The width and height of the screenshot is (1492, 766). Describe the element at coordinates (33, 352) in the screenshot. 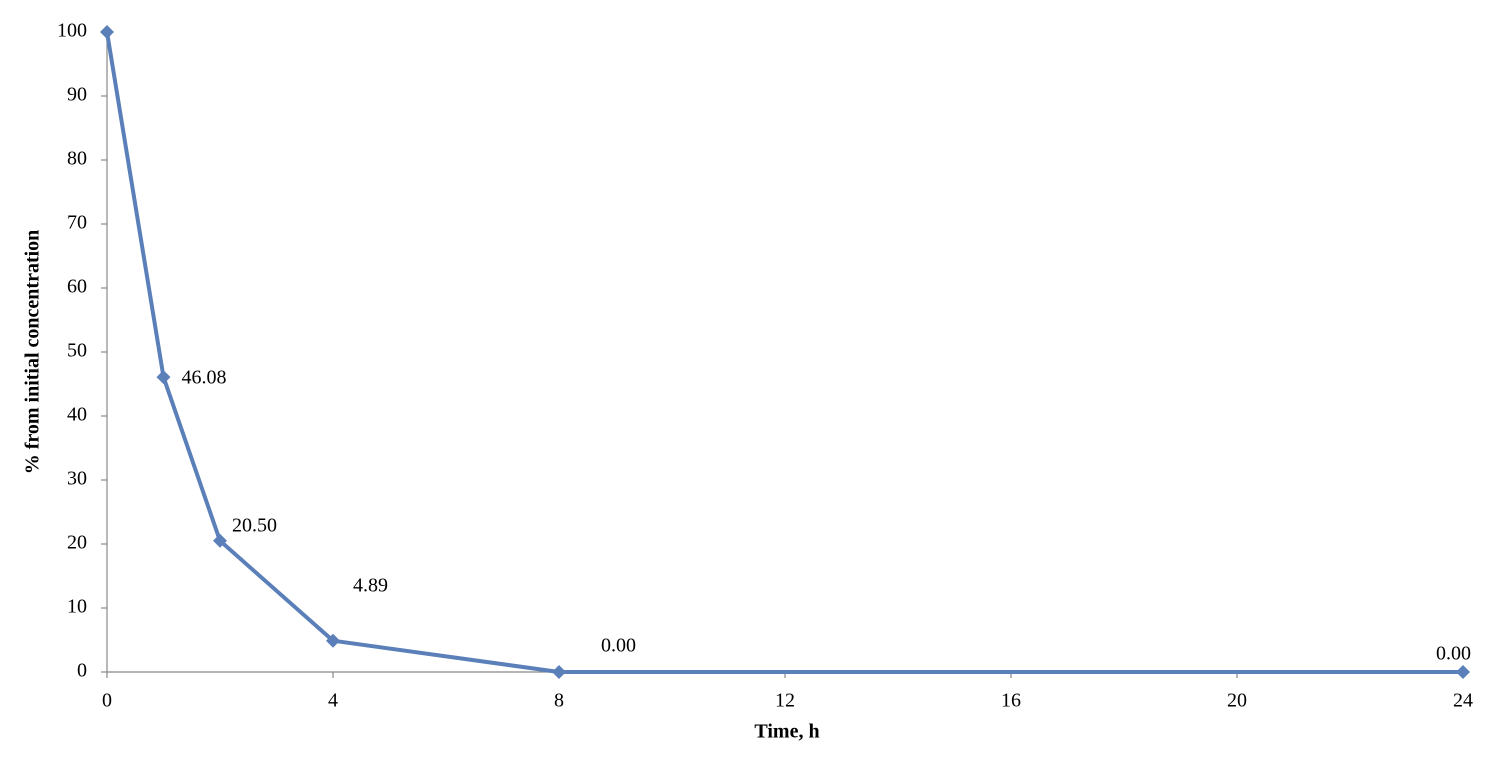

I see `y-axis-label: % from initial concentration` at that location.